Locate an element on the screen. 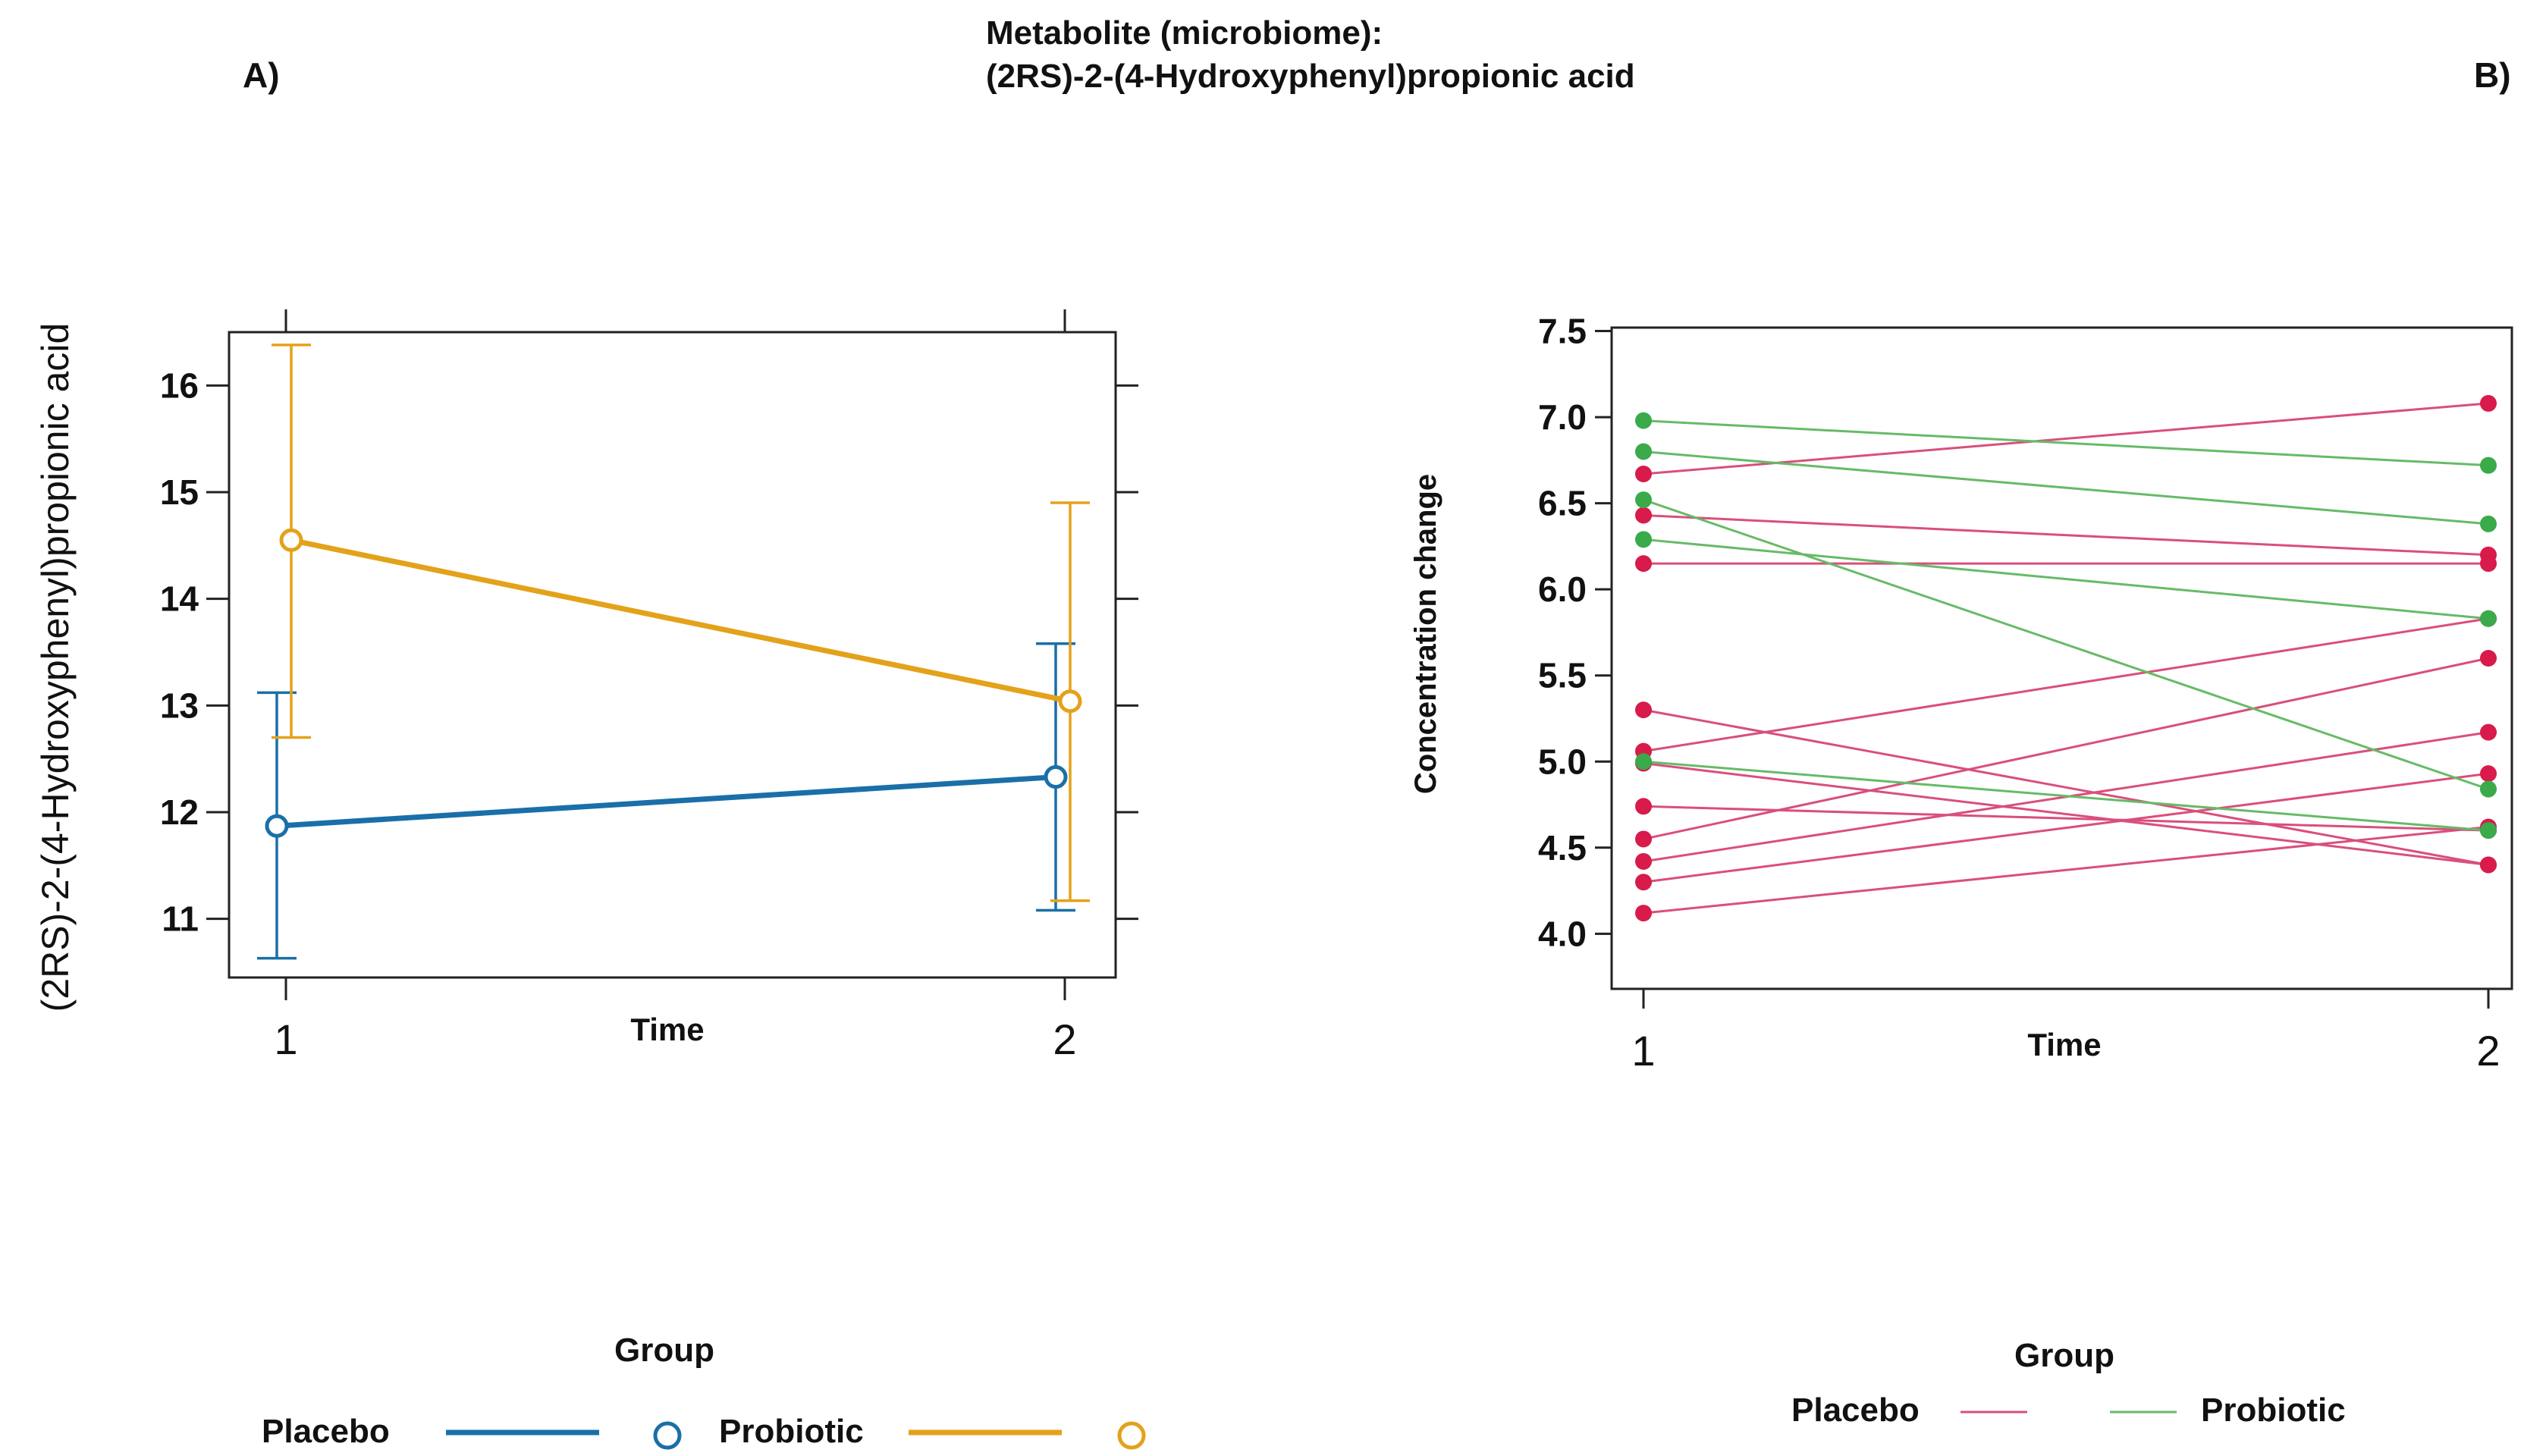 This screenshot has height=1456, width=2546. panel-a-y-tick-label: 15 is located at coordinates (180, 492).